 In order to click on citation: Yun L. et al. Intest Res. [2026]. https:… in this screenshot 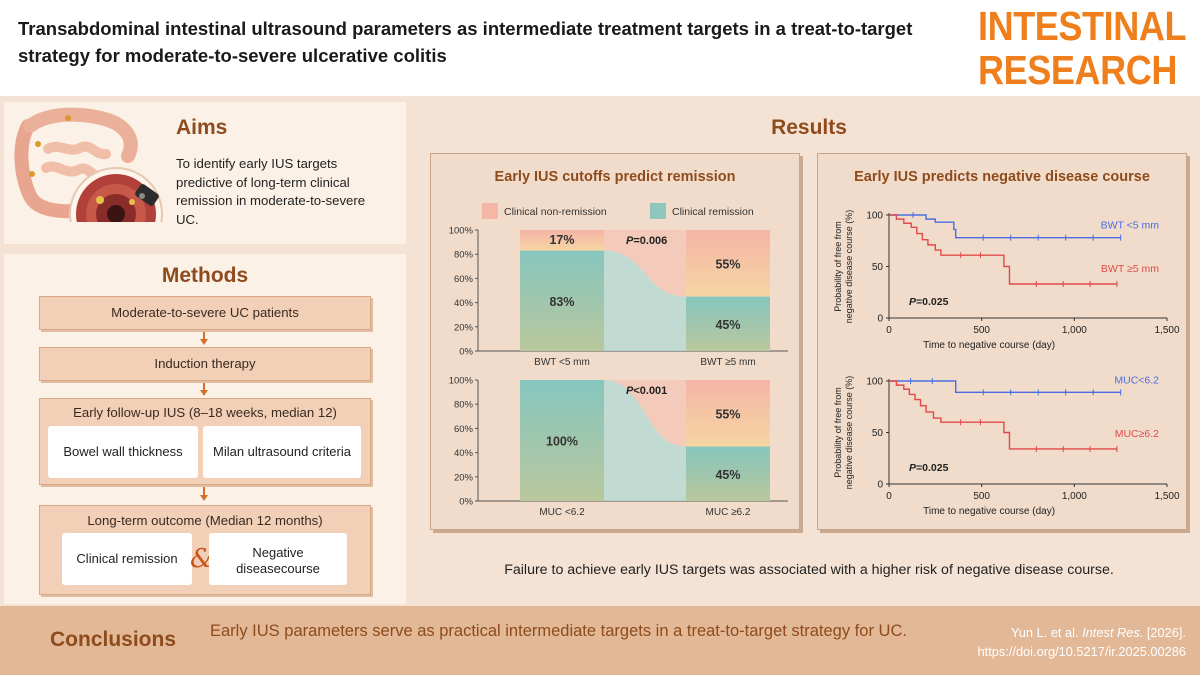, I will do `click(1082, 642)`.